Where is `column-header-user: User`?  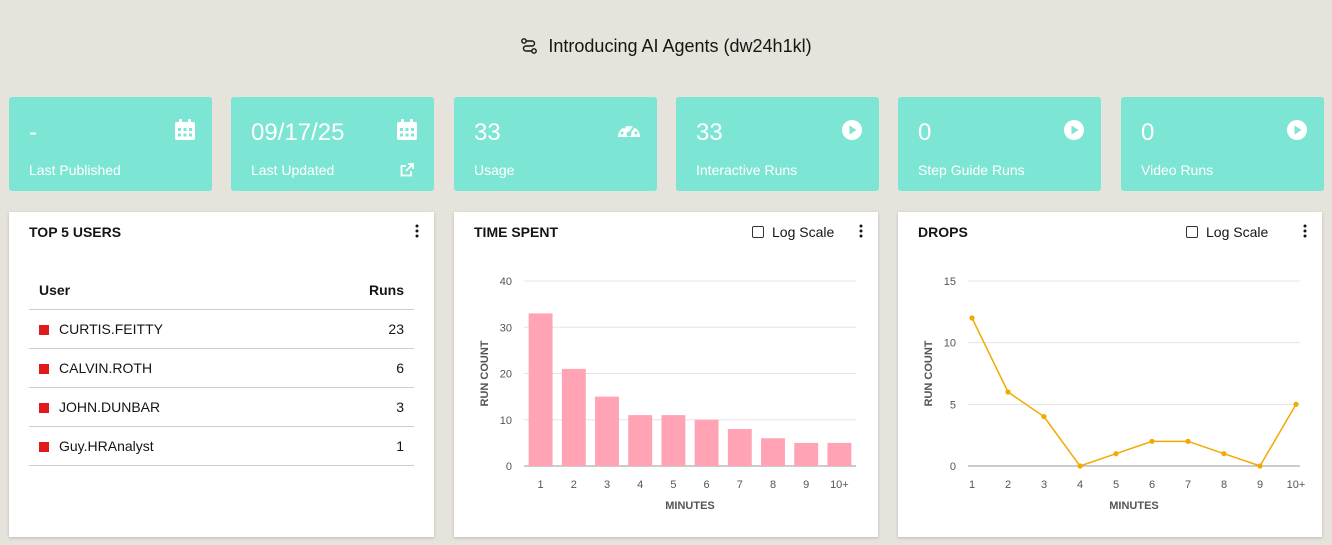
column-header-user: User is located at coordinates (165, 290).